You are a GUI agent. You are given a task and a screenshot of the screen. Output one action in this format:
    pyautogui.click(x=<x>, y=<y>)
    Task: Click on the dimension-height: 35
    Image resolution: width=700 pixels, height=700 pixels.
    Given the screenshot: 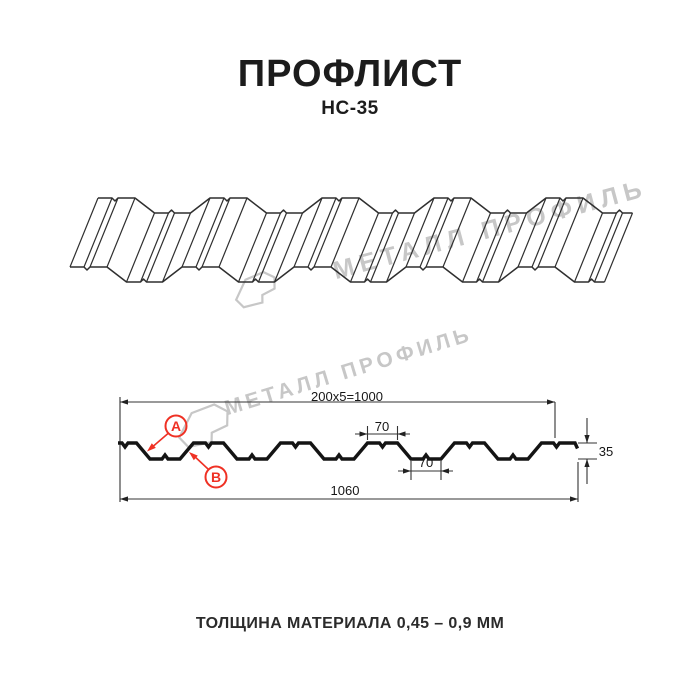 What is the action you would take?
    pyautogui.click(x=606, y=451)
    